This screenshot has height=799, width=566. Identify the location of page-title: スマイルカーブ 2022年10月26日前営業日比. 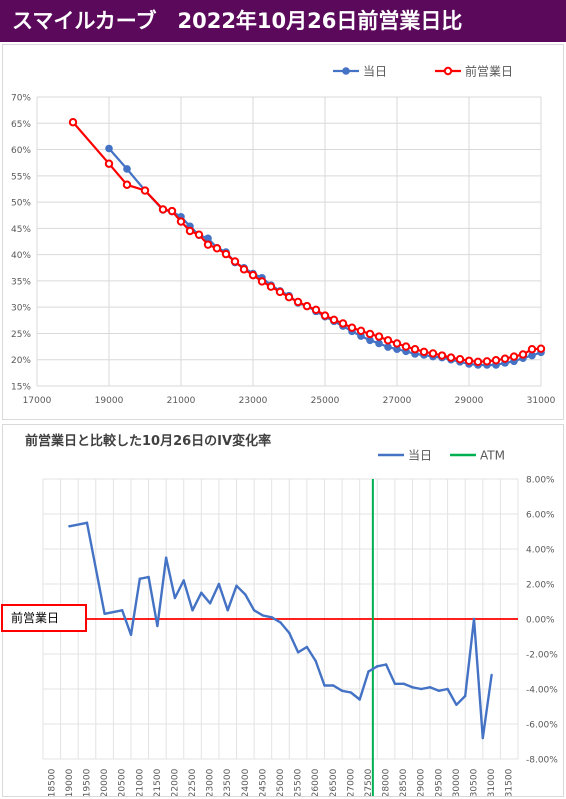
(283, 21).